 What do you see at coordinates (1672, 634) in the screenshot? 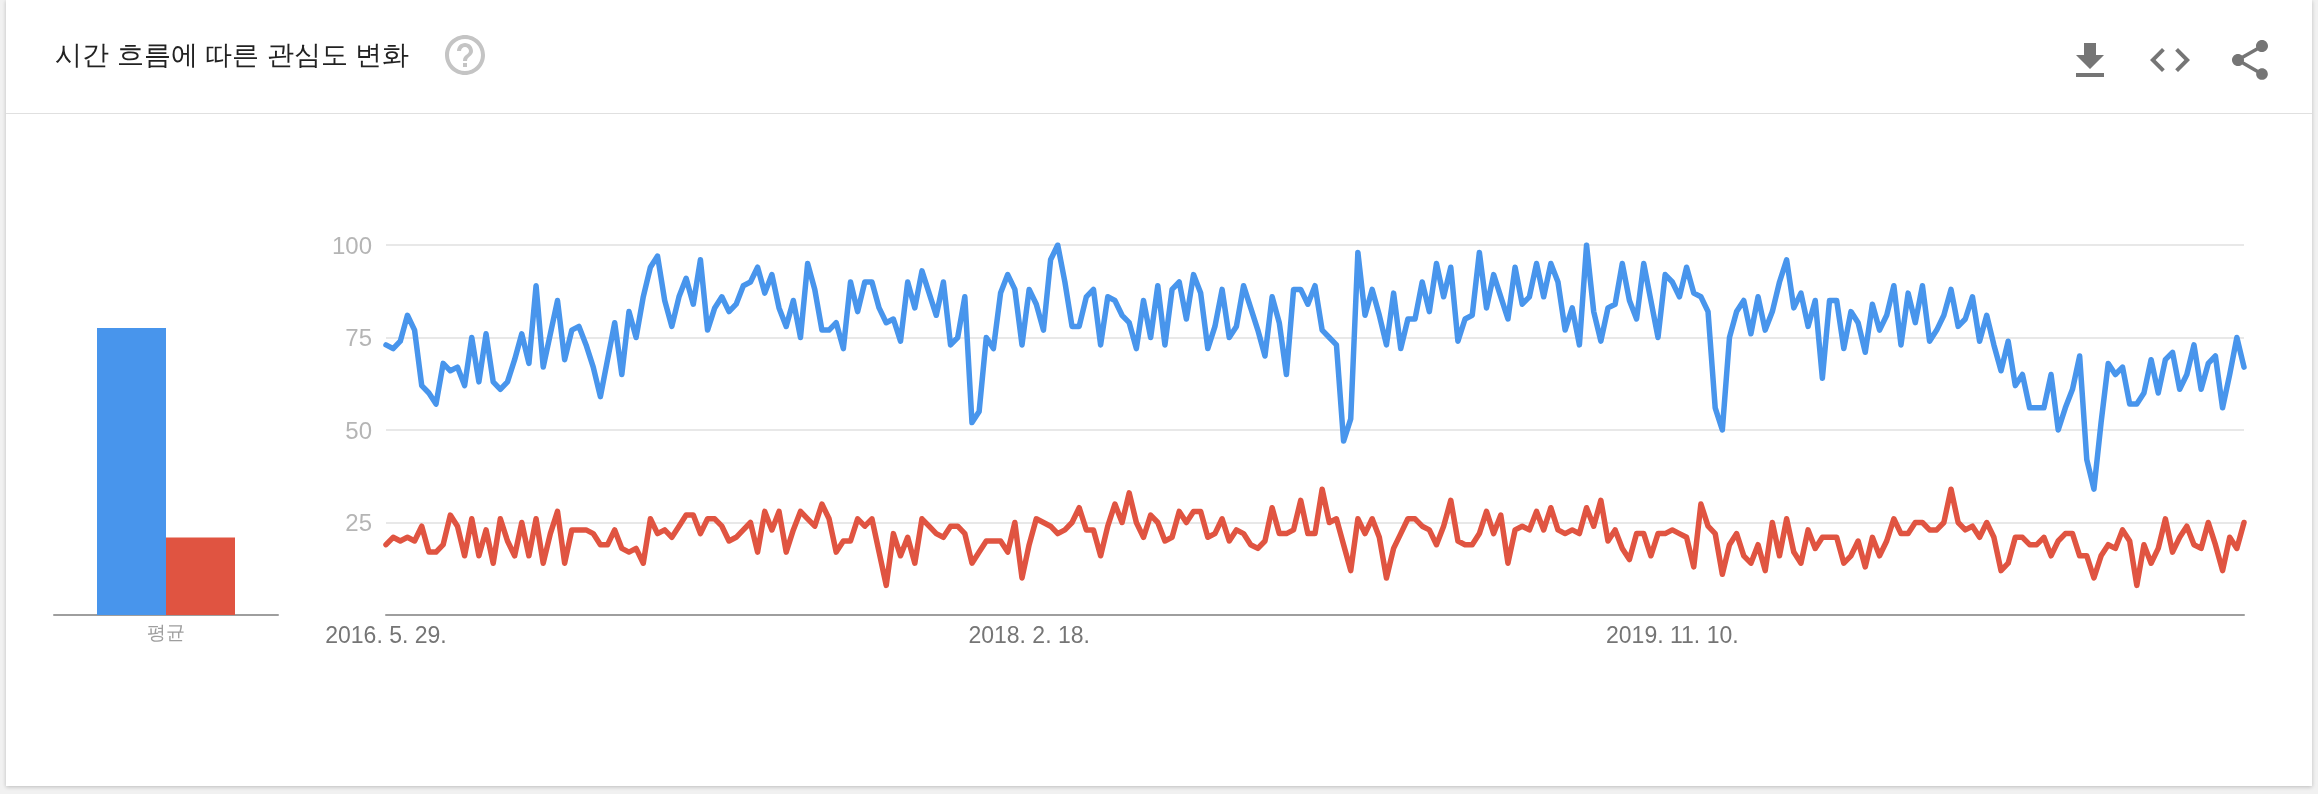
I see `x-tick-label: 2019. 11. 10.` at bounding box center [1672, 634].